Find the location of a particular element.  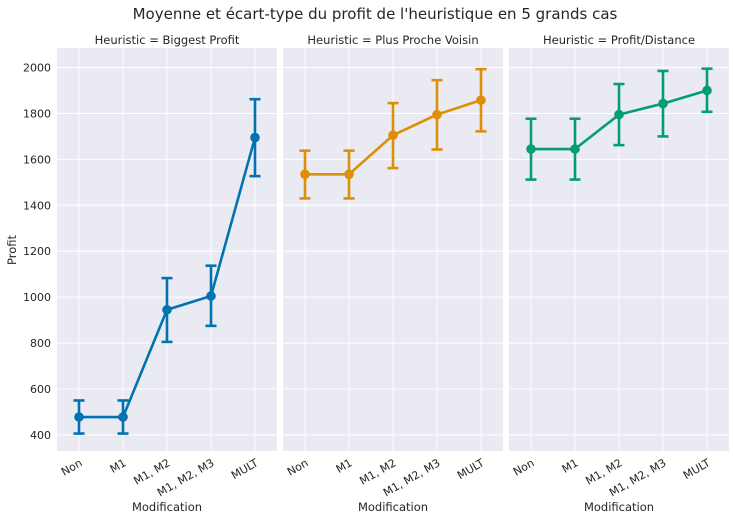

y-tick-label: 1200 is located at coordinates (37, 251).